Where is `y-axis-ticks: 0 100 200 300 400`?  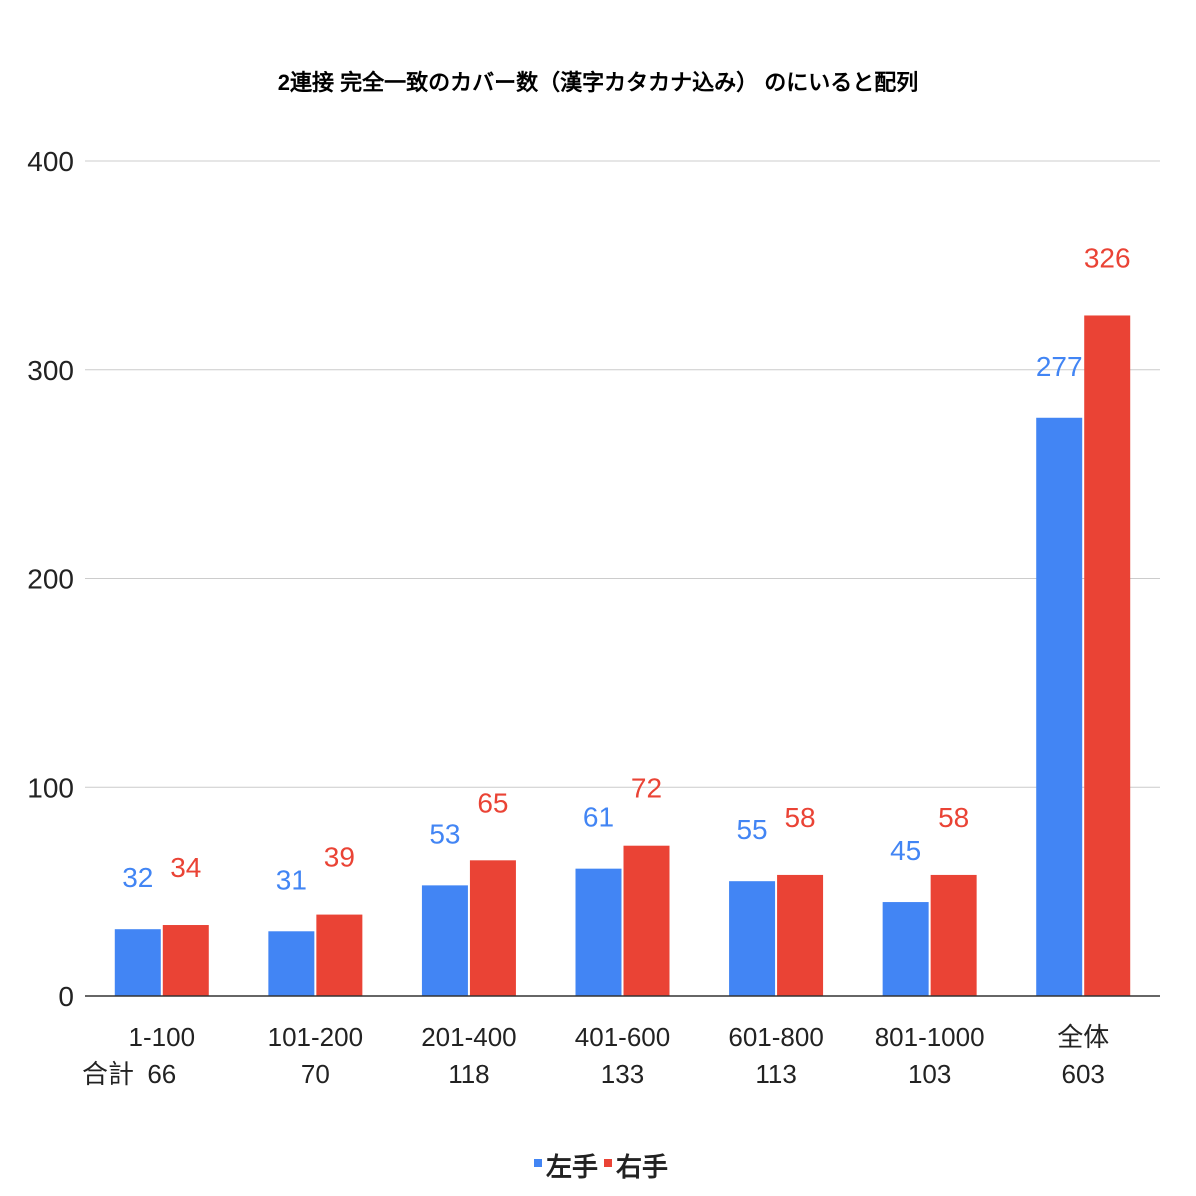 y-axis-ticks: 0 100 200 300 400 is located at coordinates (50, 579).